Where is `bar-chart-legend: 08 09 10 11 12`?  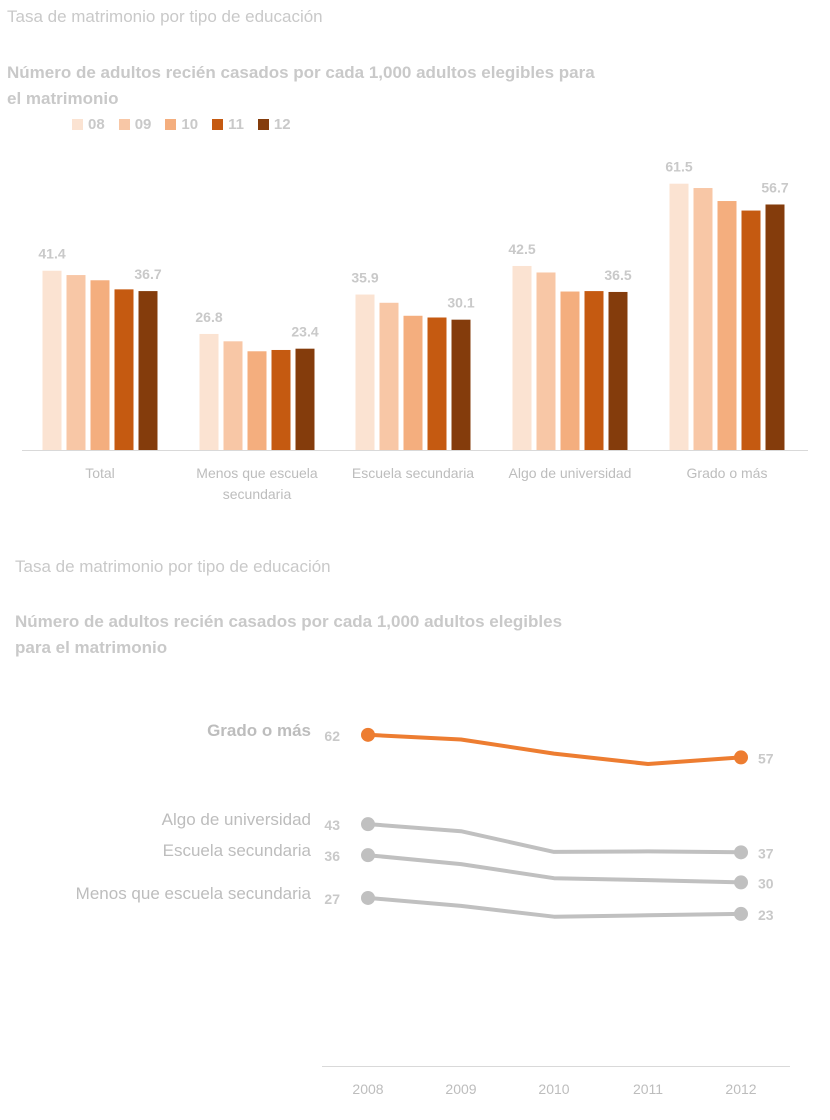
bar-chart-legend: 08 09 10 11 12 is located at coordinates (181, 124).